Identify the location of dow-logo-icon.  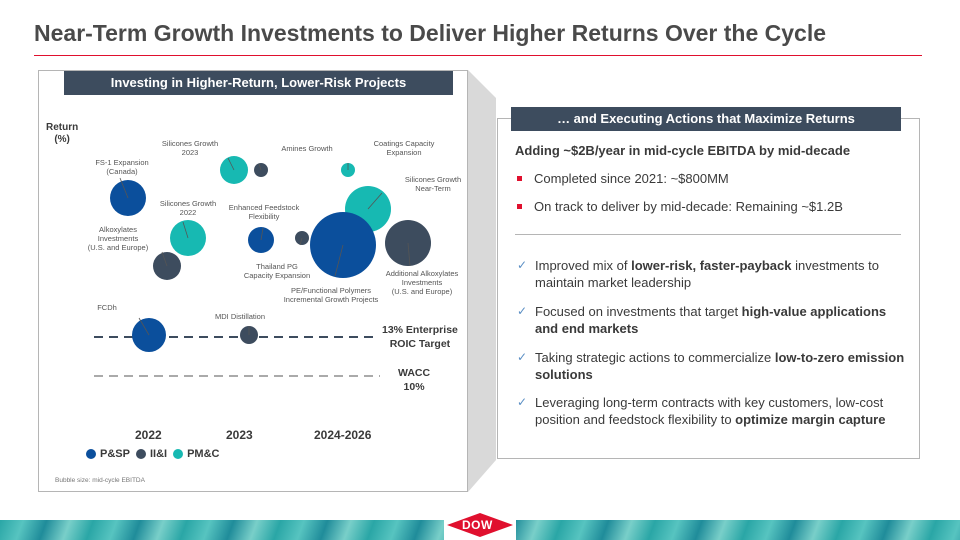
(480, 525).